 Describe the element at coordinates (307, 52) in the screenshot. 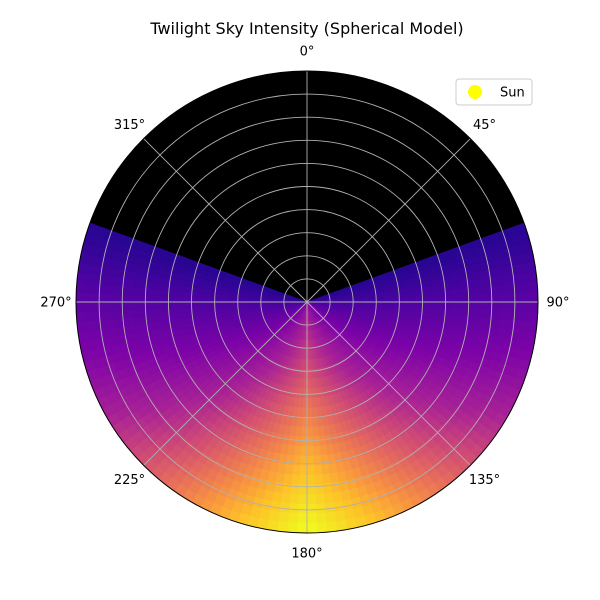

I see `theta-tick-label: 0°` at that location.